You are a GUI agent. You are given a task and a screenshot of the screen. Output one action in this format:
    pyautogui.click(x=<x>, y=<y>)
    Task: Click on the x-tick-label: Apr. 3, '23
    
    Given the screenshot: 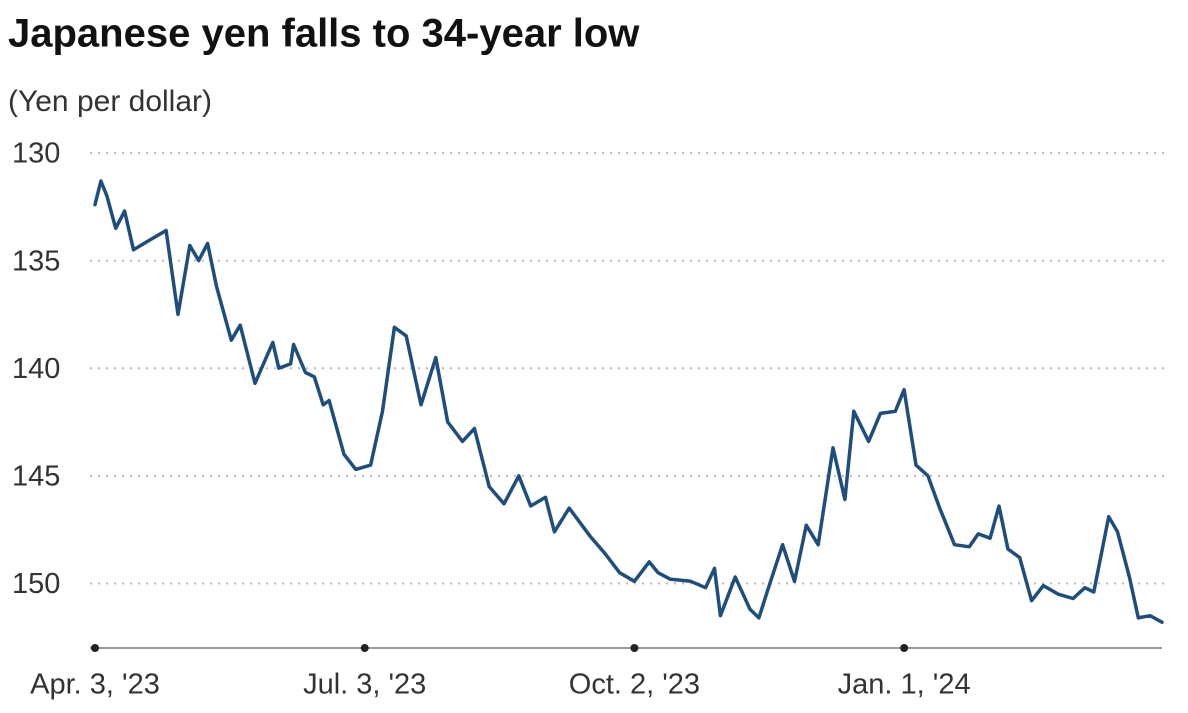 What is the action you would take?
    pyautogui.click(x=95, y=685)
    